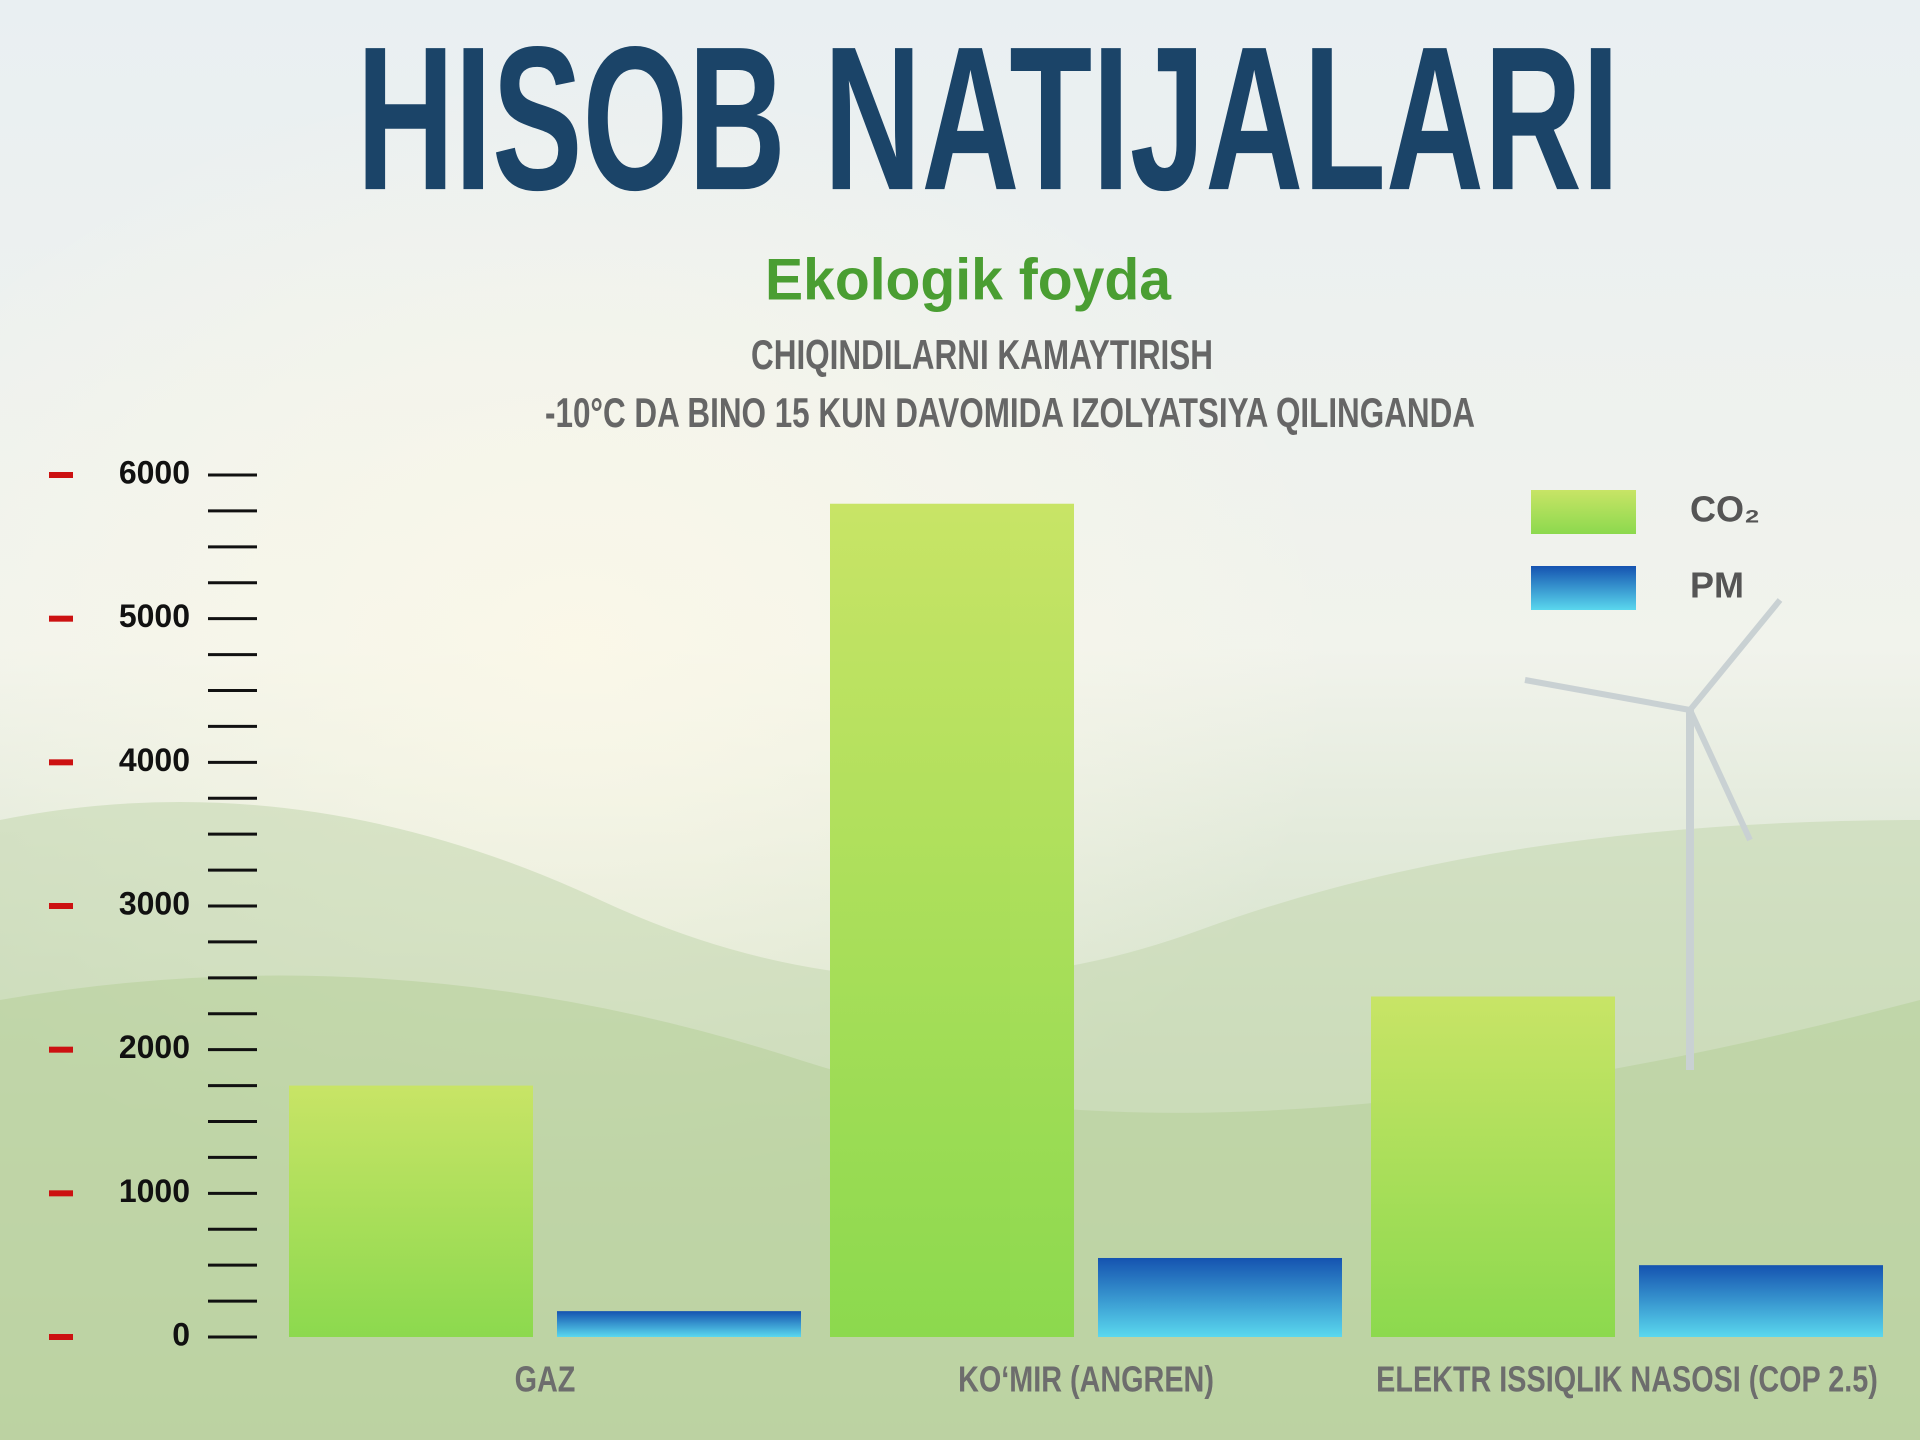  Describe the element at coordinates (1725, 509) in the screenshot. I see `legend-label: CO₂` at that location.